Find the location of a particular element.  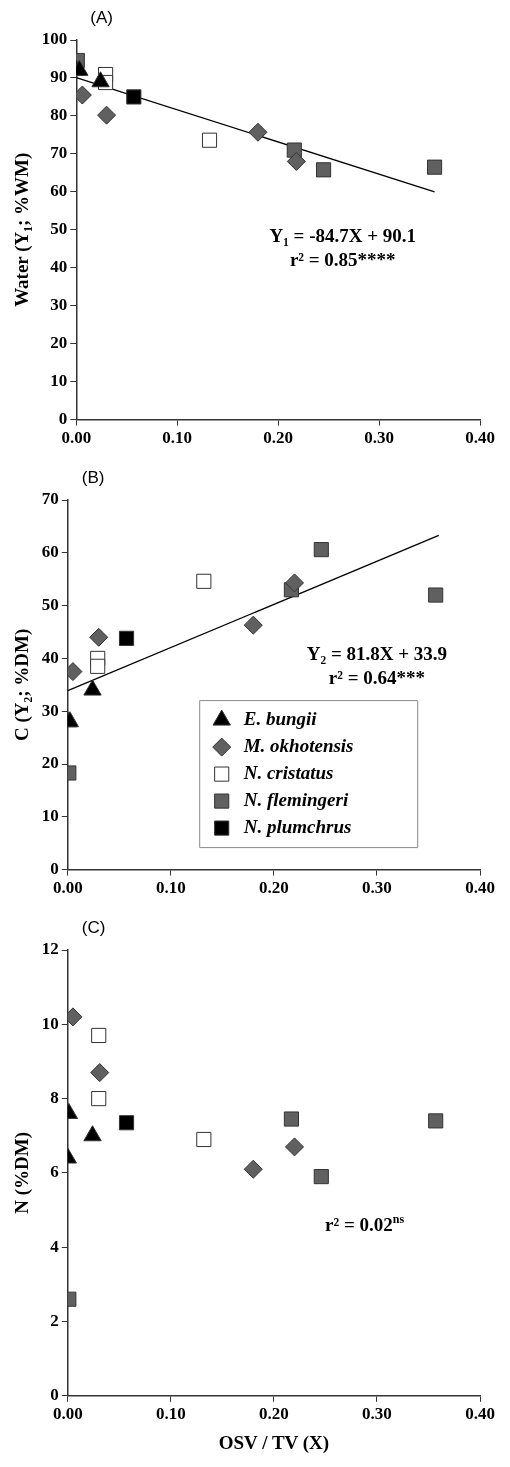

y-tick-label: 2 is located at coordinates (54, 1320).